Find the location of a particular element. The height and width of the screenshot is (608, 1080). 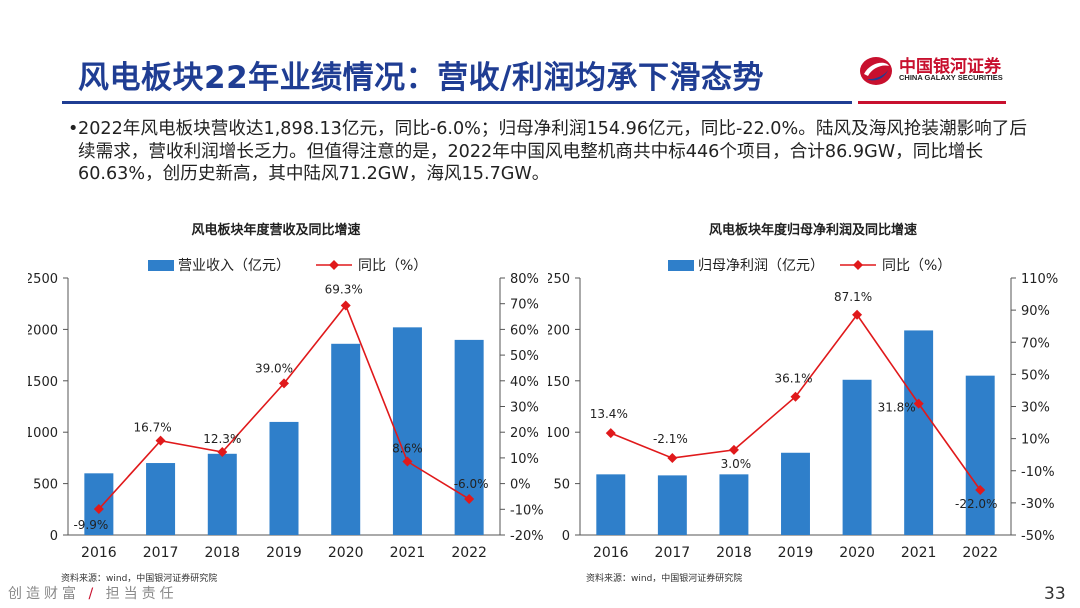

yoy-data-label: -9.9% is located at coordinates (90, 525).